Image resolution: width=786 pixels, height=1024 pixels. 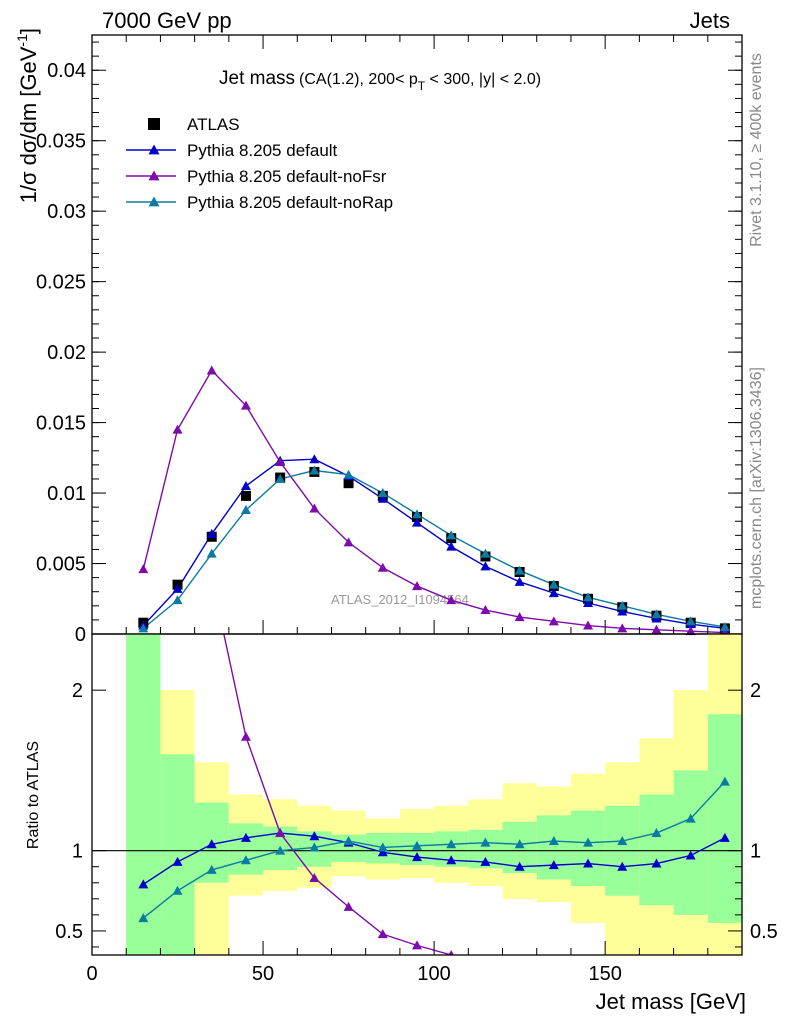 What do you see at coordinates (764, 932) in the screenshot?
I see `ratio-ytick-label-right: 0.5` at bounding box center [764, 932].